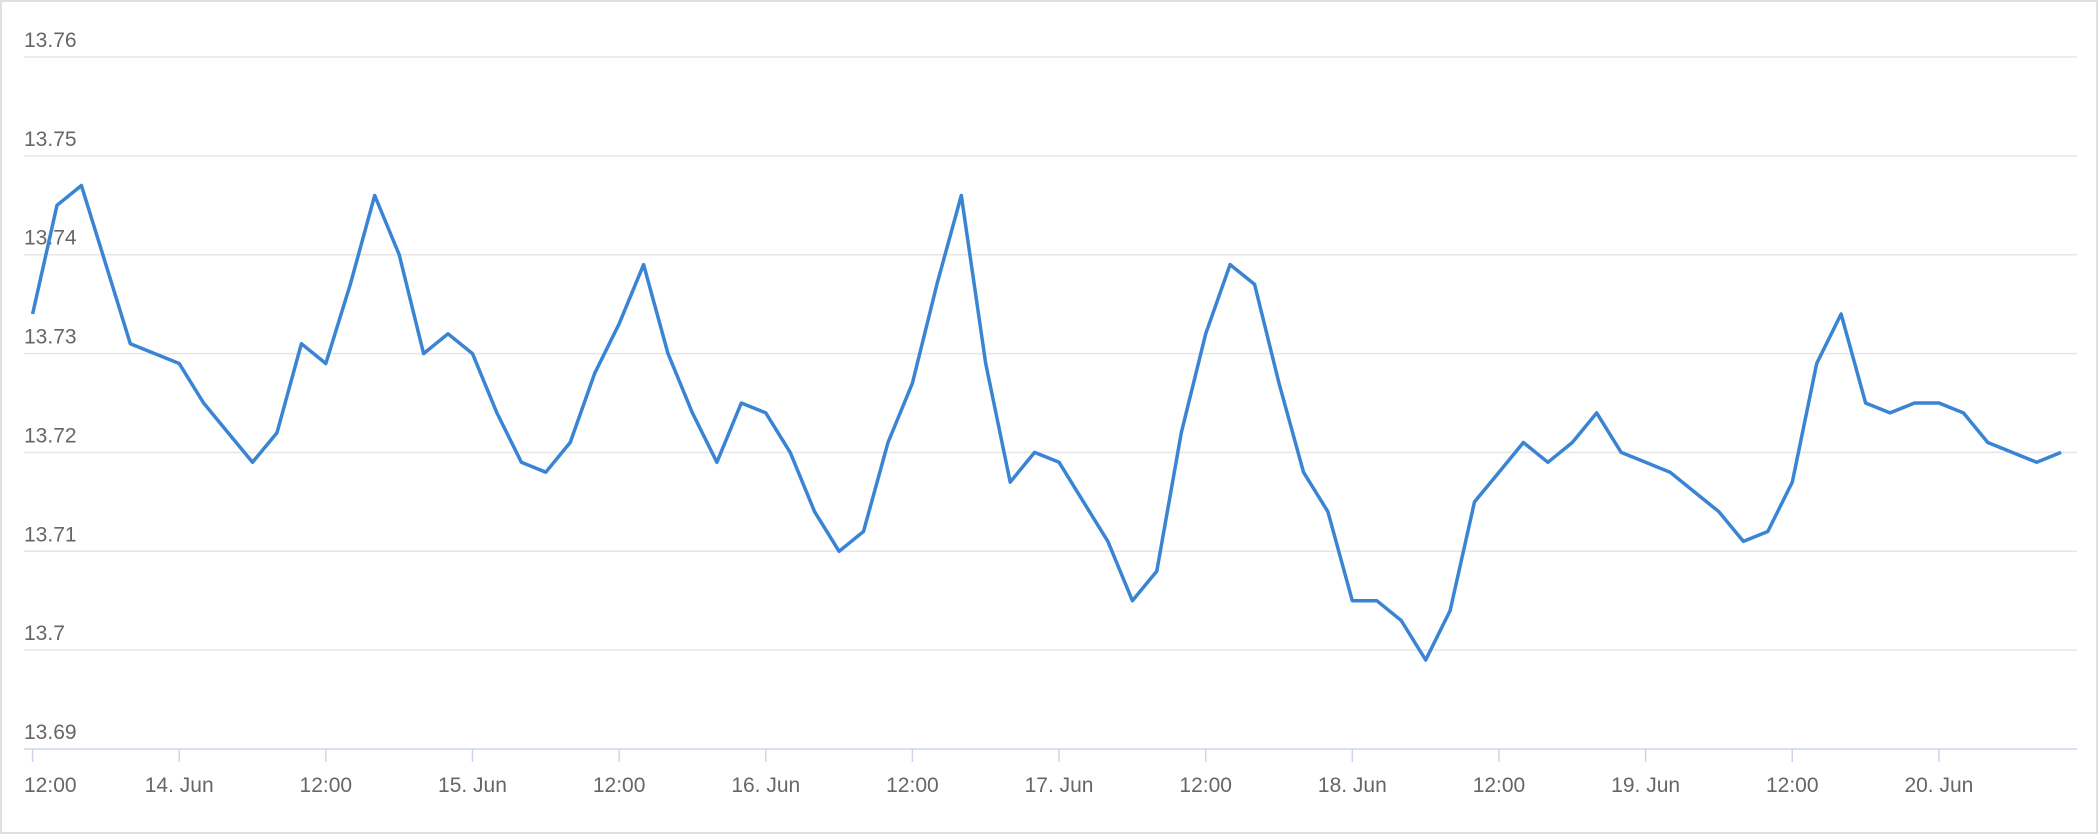  Describe the element at coordinates (472, 785) in the screenshot. I see `x-tick-label: 15. Jun` at that location.